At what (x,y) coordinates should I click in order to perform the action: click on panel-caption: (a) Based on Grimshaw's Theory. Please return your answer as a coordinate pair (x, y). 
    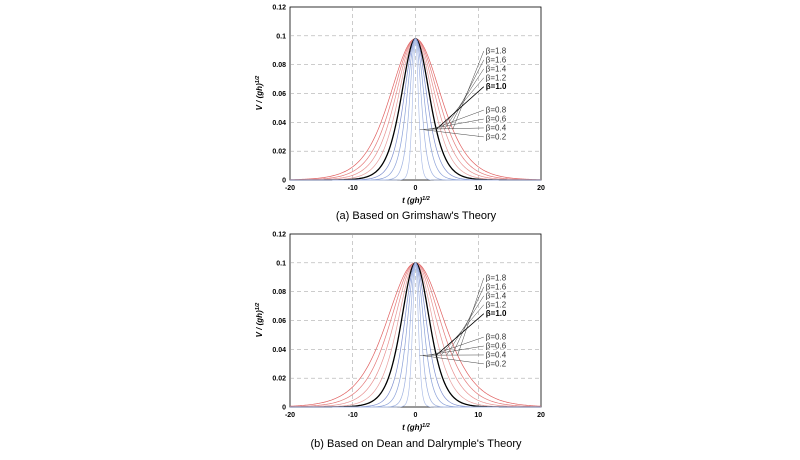
    Looking at the image, I should click on (416, 216).